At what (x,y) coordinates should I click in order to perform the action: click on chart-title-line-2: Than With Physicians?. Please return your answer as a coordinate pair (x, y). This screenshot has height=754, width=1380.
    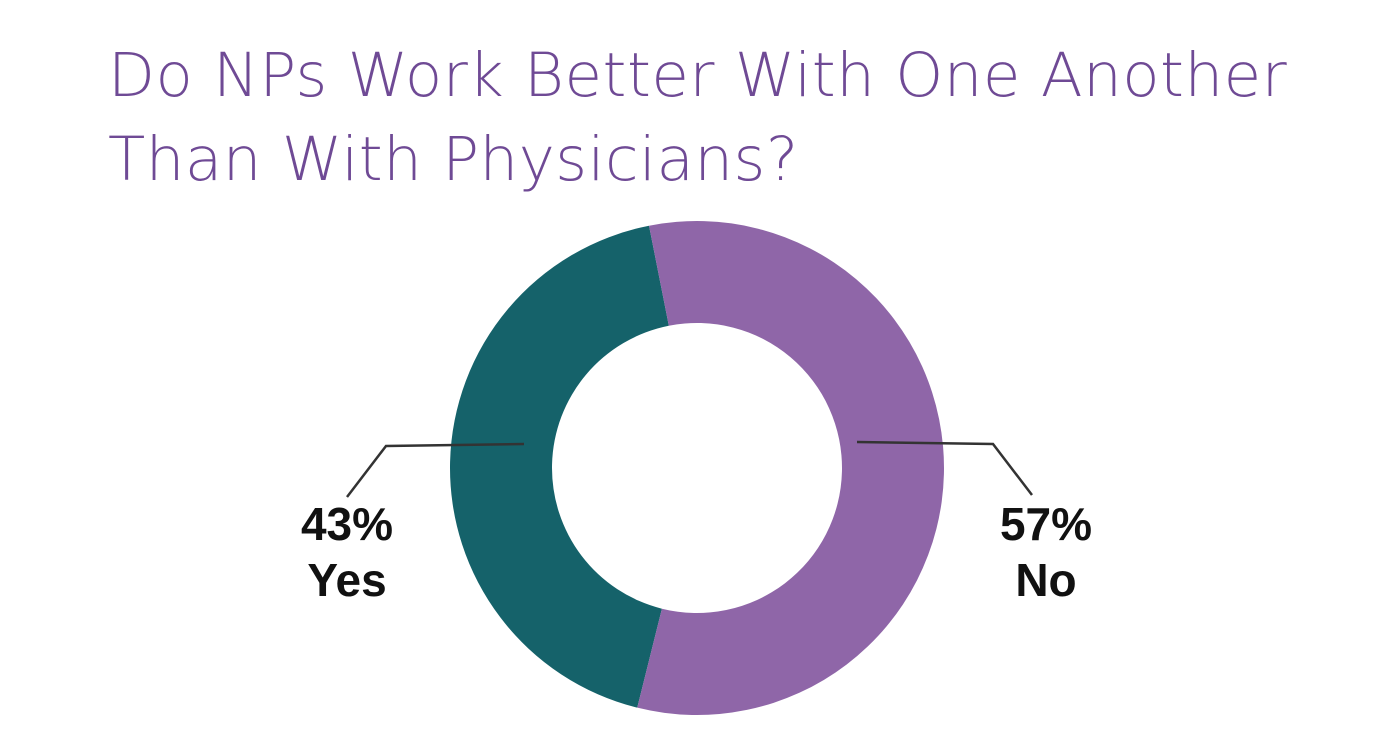
    Looking at the image, I should click on (453, 159).